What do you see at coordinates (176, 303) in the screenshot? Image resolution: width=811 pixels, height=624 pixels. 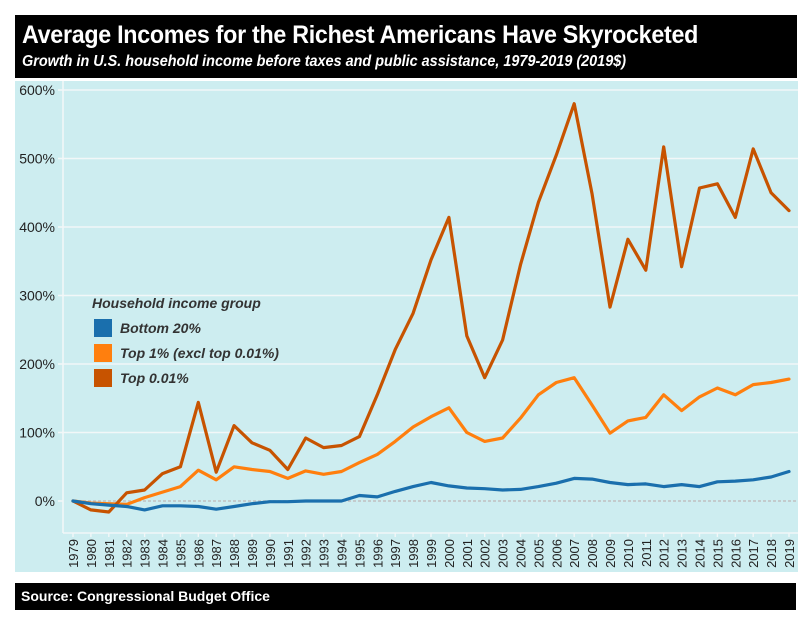 I see `legend-title: Household income group` at bounding box center [176, 303].